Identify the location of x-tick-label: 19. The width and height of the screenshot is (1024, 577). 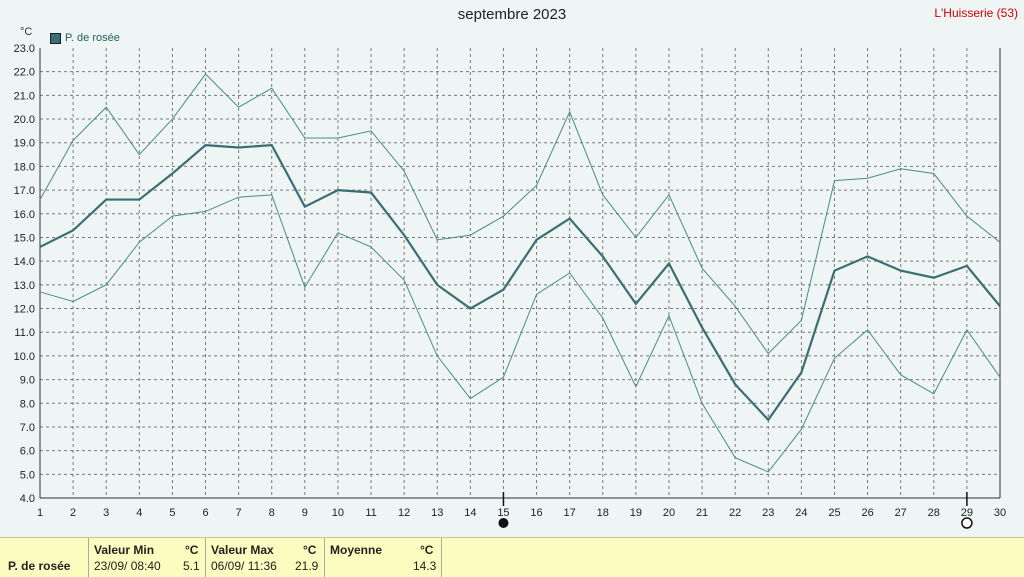
(636, 513).